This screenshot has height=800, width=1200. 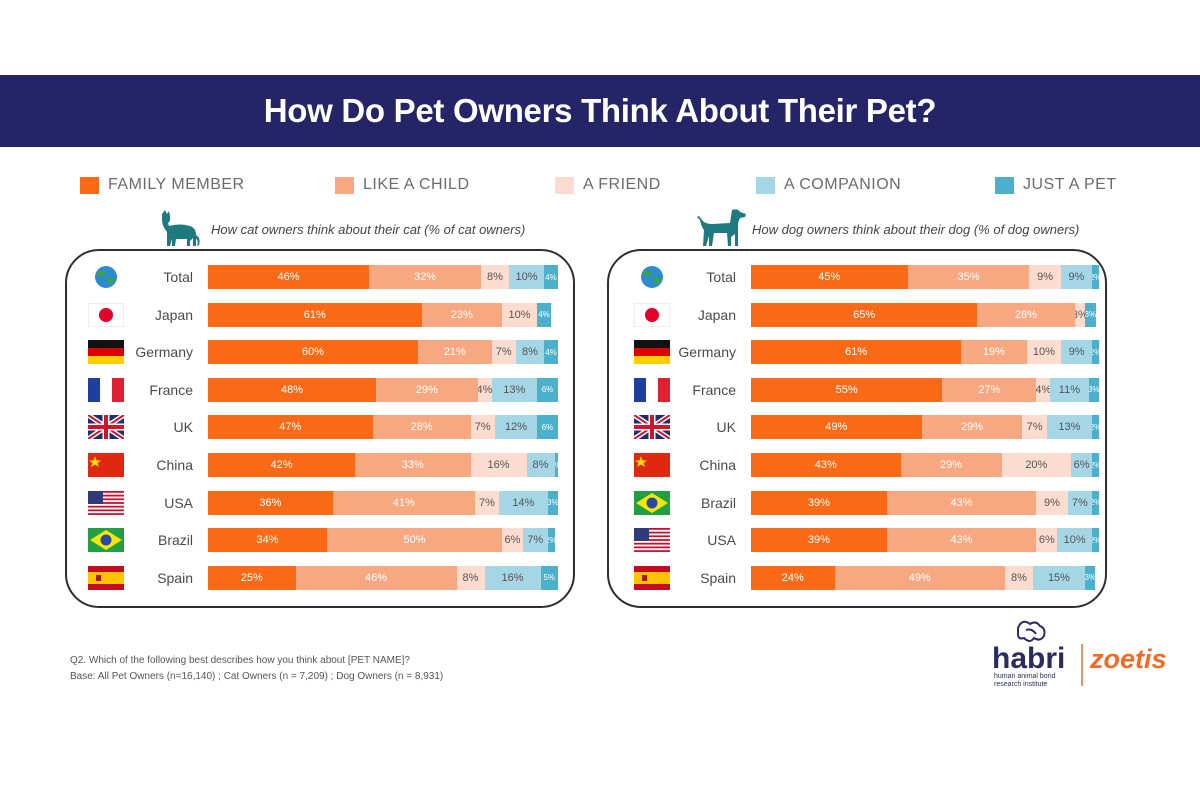 I want to click on legend-item: FAMILY MEMBER, so click(x=162, y=185).